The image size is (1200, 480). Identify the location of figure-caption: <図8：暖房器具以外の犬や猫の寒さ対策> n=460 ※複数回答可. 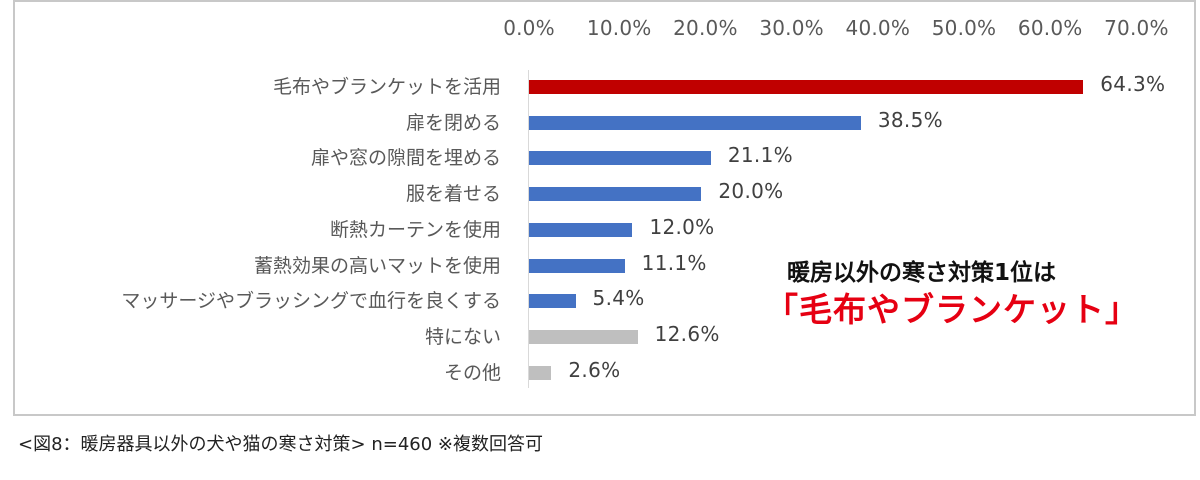
(280, 444).